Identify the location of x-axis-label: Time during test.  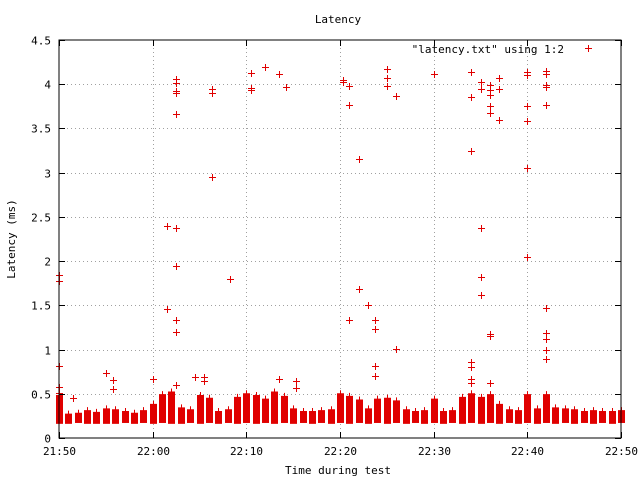
(338, 470).